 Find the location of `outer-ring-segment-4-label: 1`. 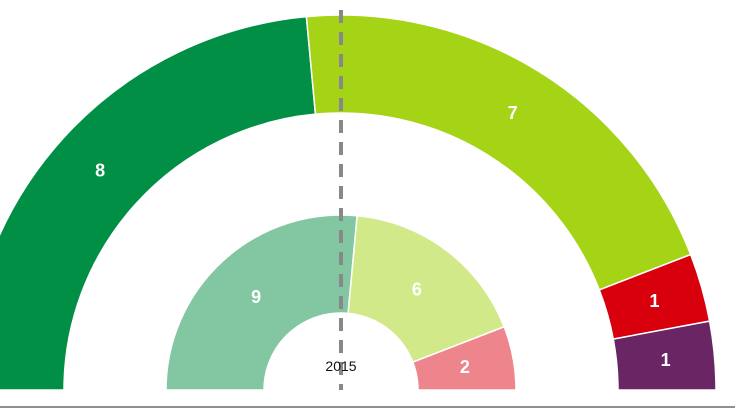

outer-ring-segment-4-label: 1 is located at coordinates (666, 360).